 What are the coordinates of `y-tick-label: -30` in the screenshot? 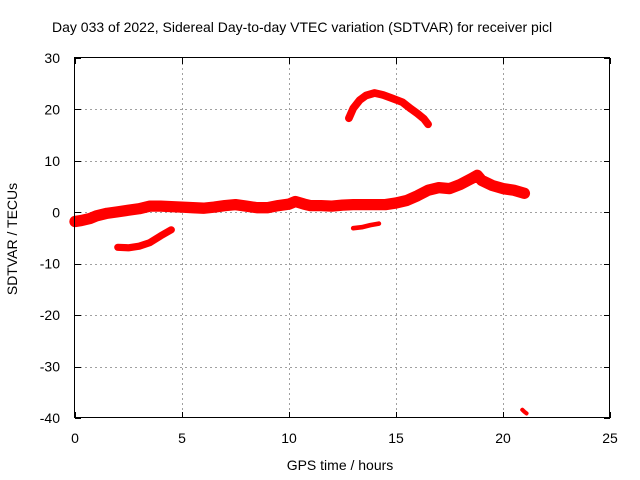 It's located at (50, 367).